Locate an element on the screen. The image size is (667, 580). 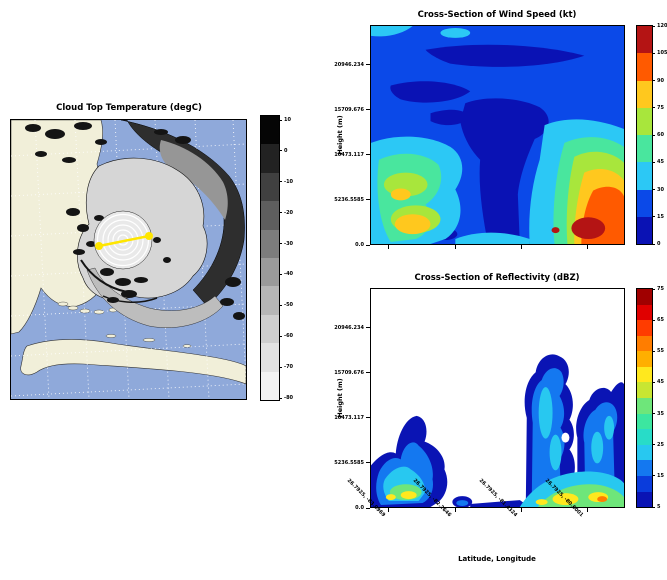
wind-colorbar: 120 105 90 75 60 45 30 15 0 is located at coordinates (651, 135).